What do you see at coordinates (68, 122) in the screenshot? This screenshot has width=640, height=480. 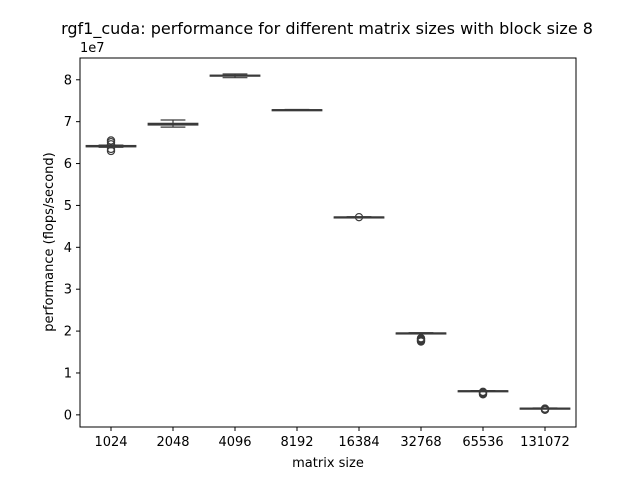 I see `y-tick-label: 7` at bounding box center [68, 122].